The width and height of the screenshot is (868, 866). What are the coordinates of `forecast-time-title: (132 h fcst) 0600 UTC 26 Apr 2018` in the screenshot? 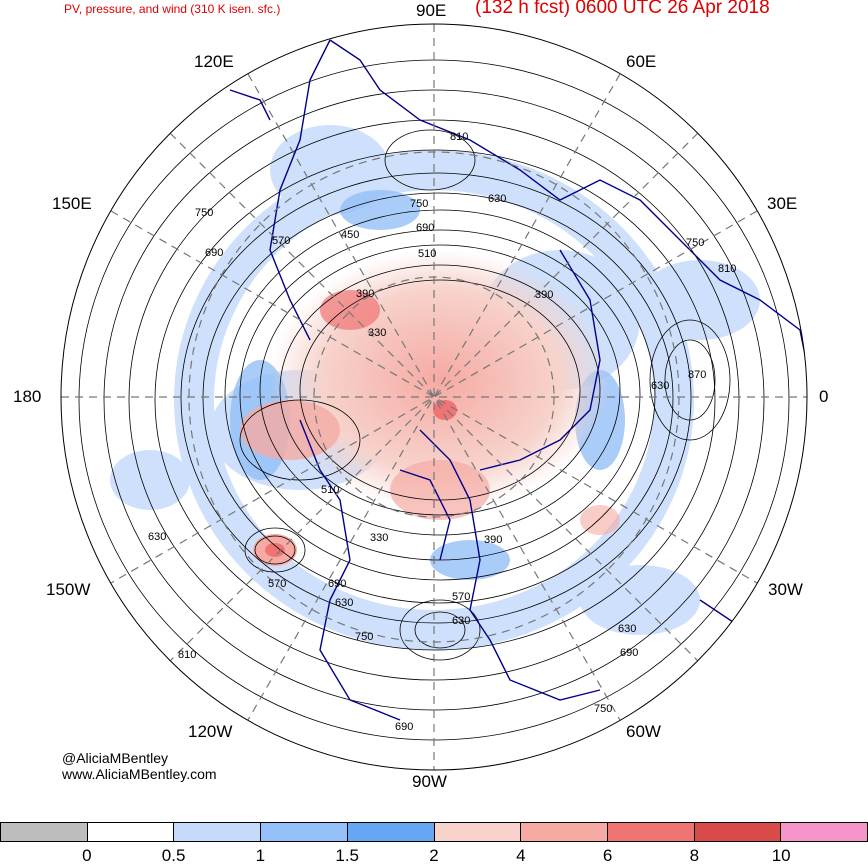 It's located at (622, 9).